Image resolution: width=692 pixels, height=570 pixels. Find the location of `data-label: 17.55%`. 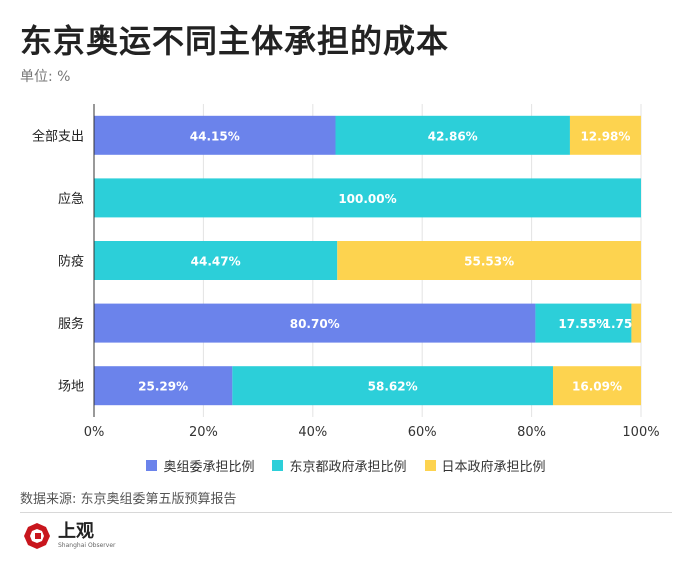

data-label: 17.55% is located at coordinates (583, 324).